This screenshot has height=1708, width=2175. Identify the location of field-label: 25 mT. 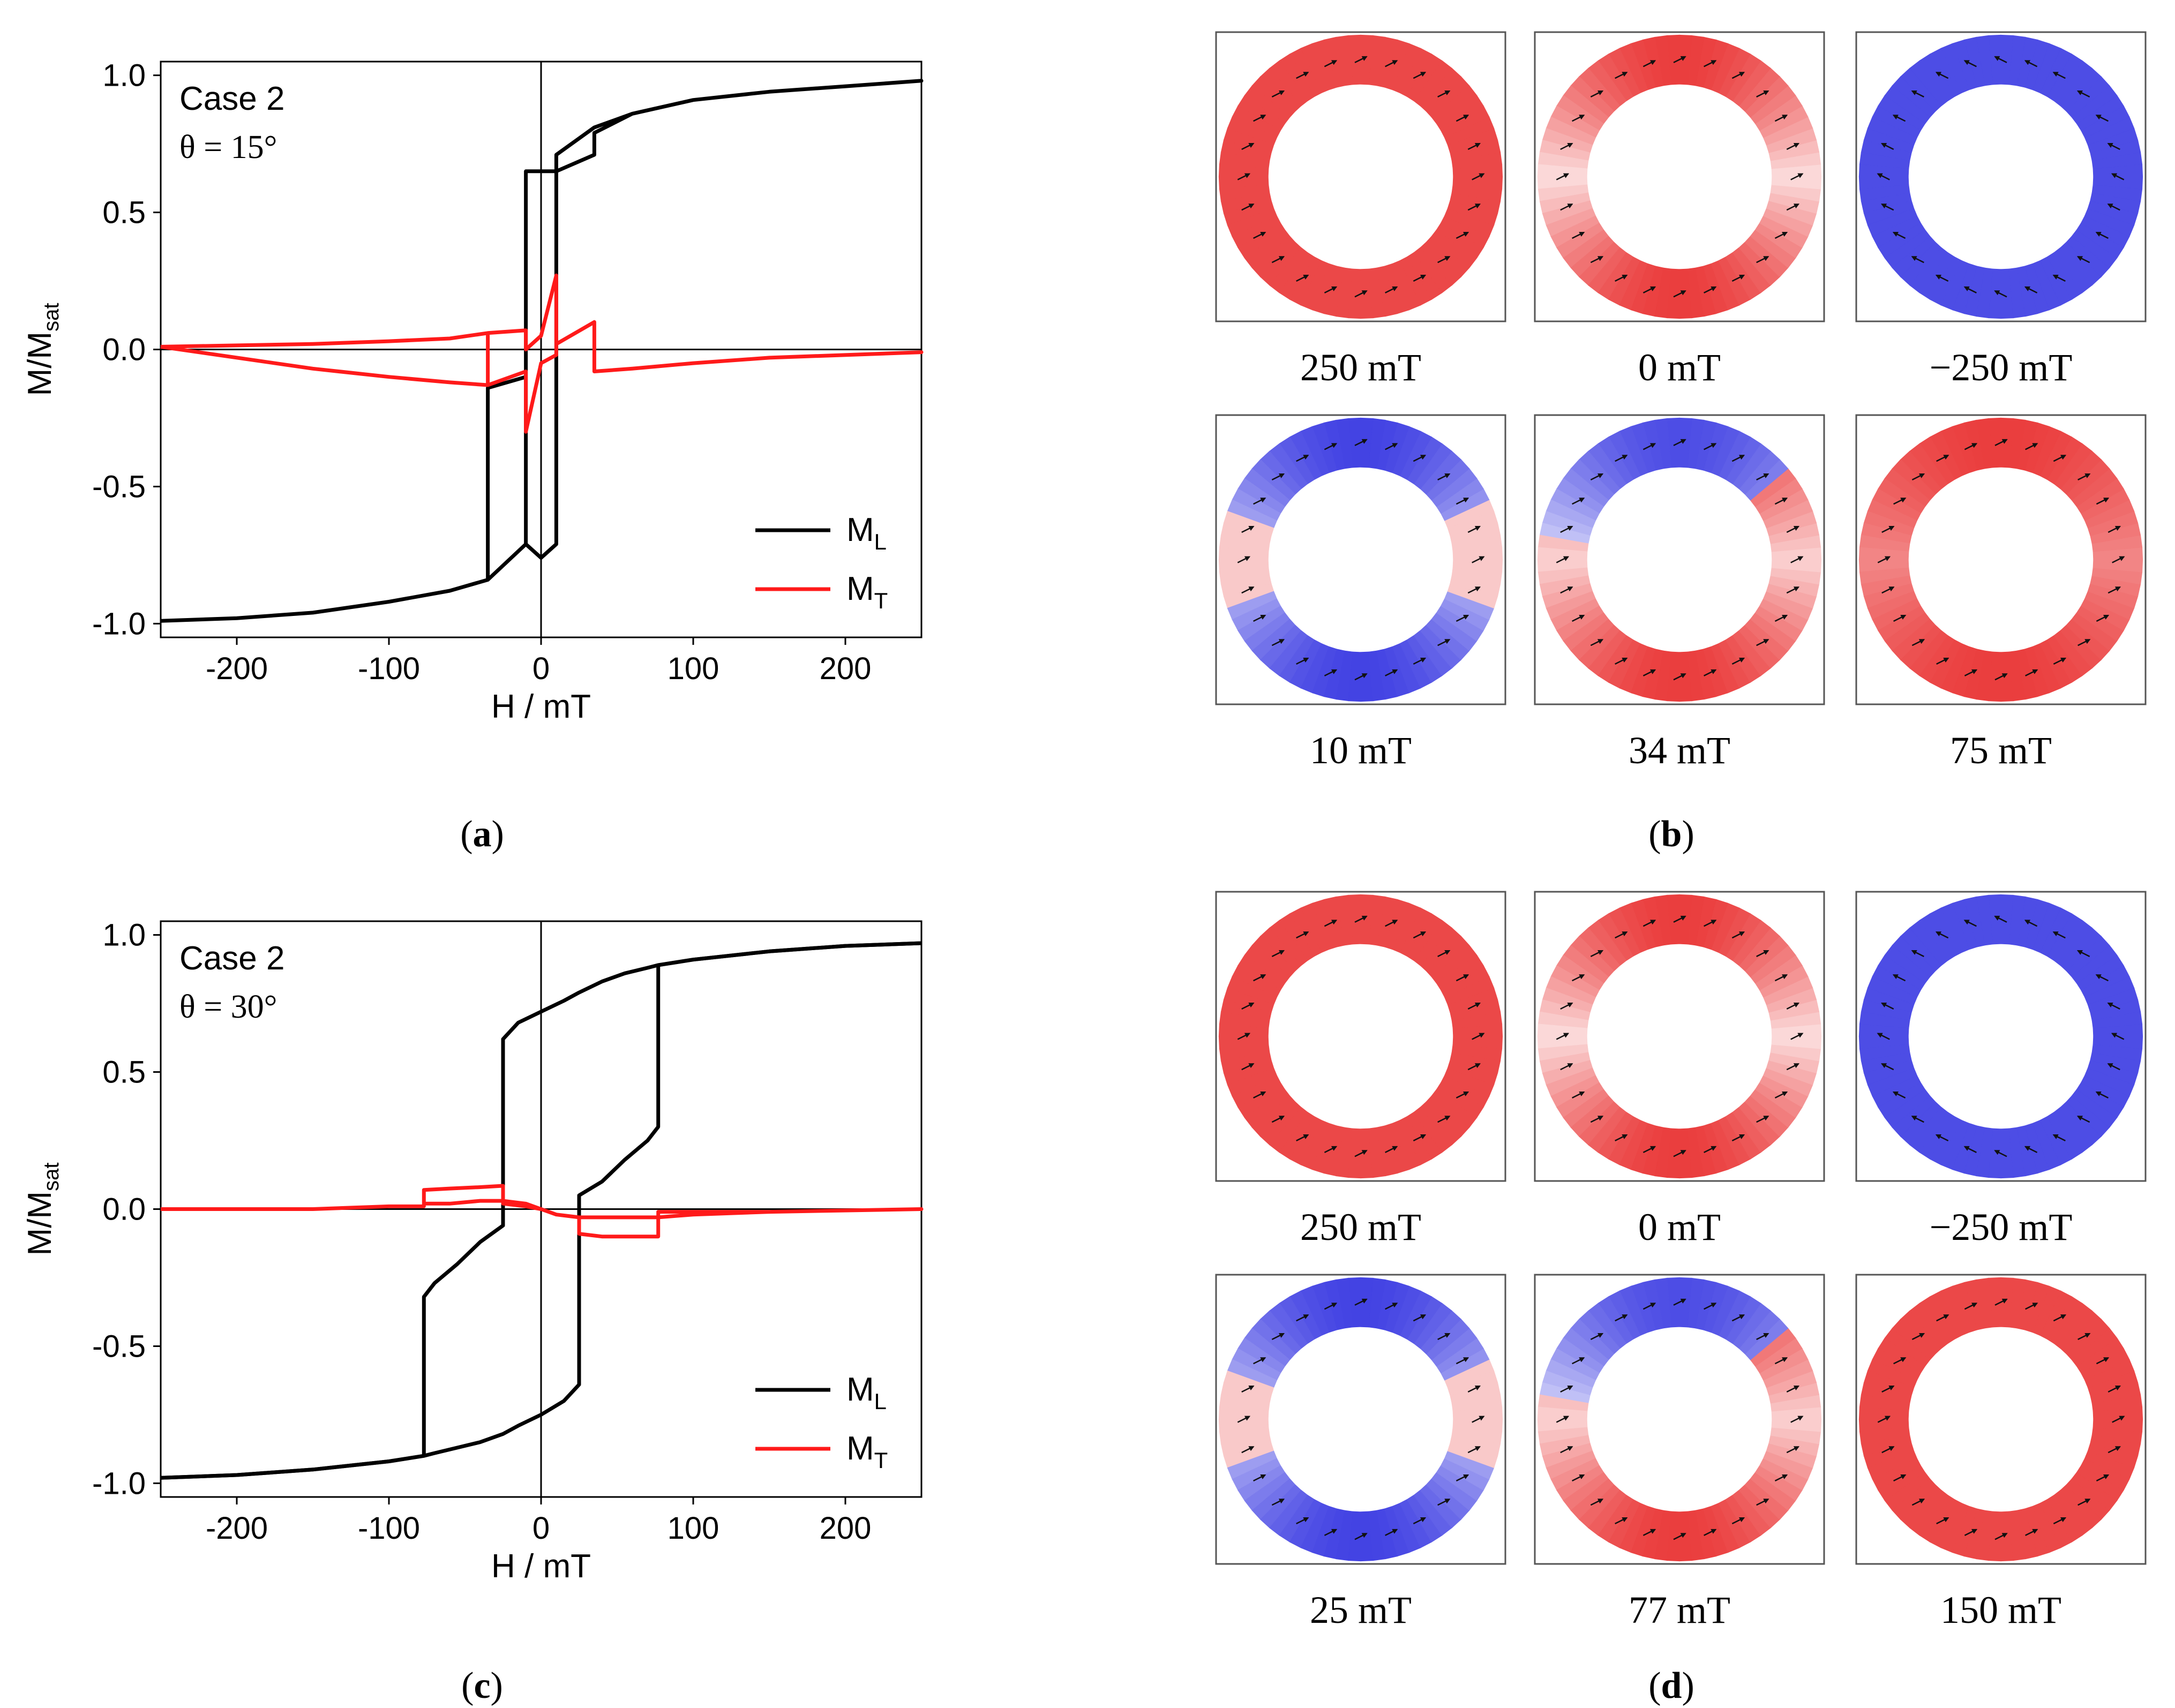
(1361, 1610).